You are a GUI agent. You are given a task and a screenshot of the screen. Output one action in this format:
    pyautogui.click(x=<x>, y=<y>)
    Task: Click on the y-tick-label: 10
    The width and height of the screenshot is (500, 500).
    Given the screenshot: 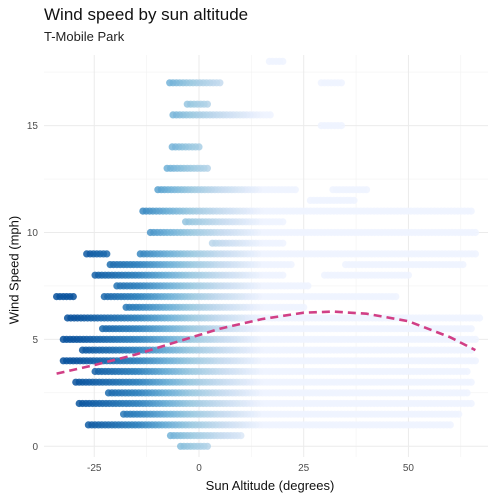 What is the action you would take?
    pyautogui.click(x=33, y=233)
    